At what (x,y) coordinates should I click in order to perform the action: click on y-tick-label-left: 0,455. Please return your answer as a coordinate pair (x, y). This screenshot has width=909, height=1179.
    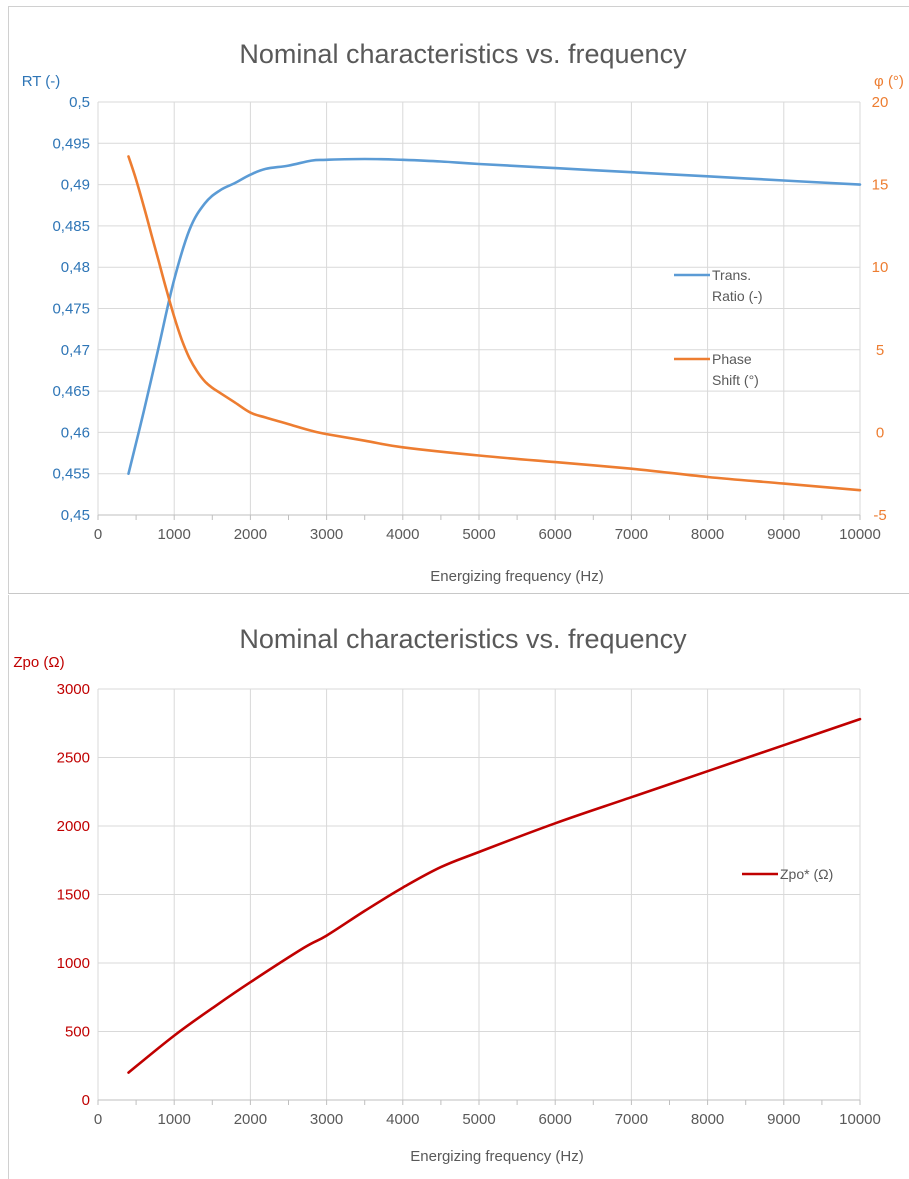
    Looking at the image, I should click on (71, 474).